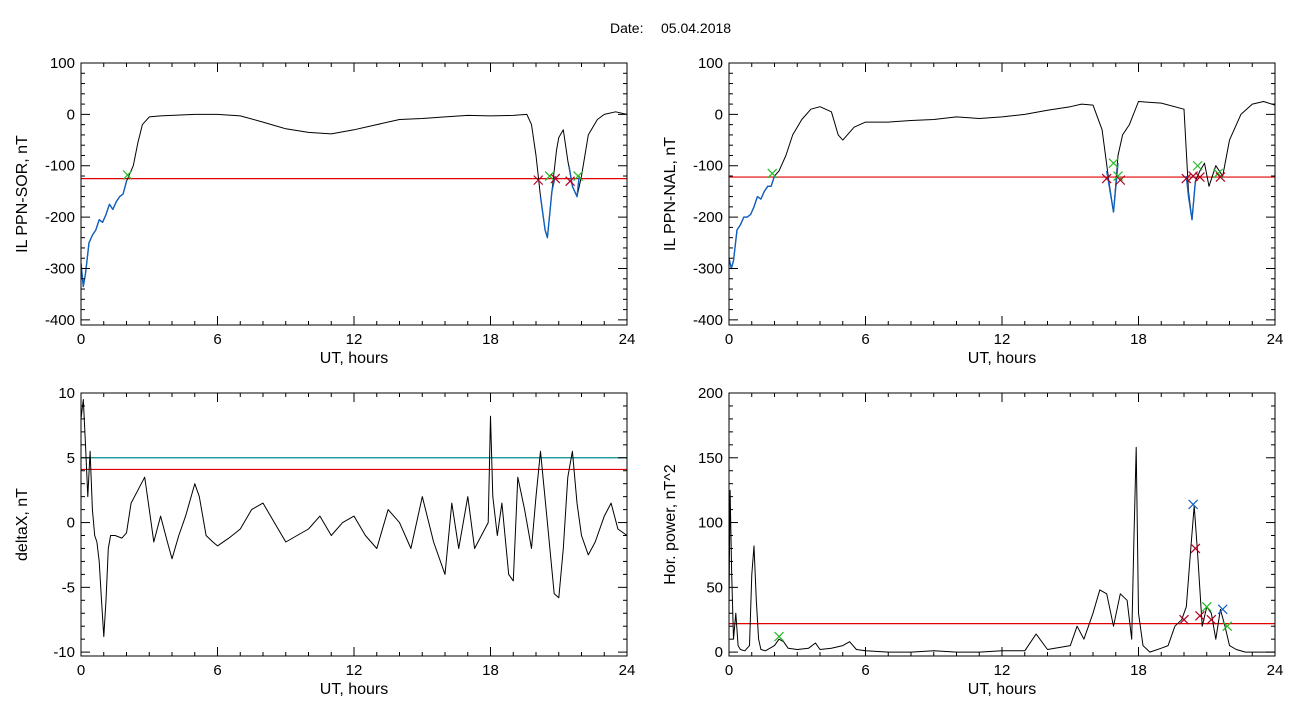 The height and width of the screenshot is (705, 1300). I want to click on y-tick-label: 200, so click(710, 393).